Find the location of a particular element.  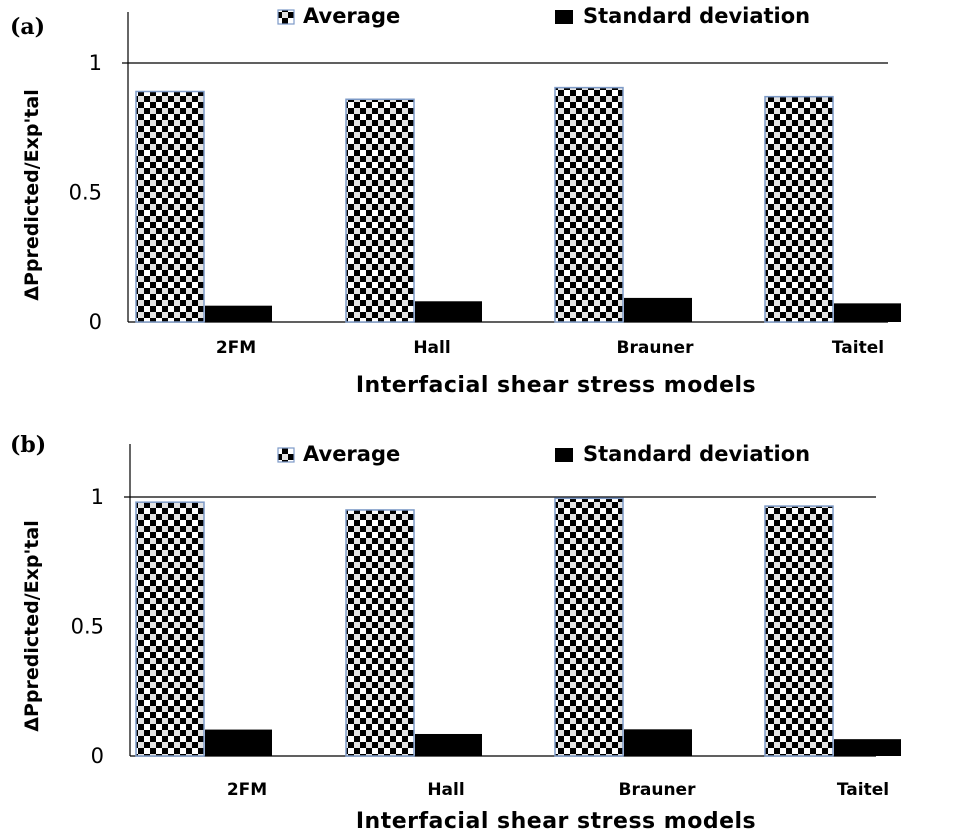

panel-label: (b) is located at coordinates (28, 445).